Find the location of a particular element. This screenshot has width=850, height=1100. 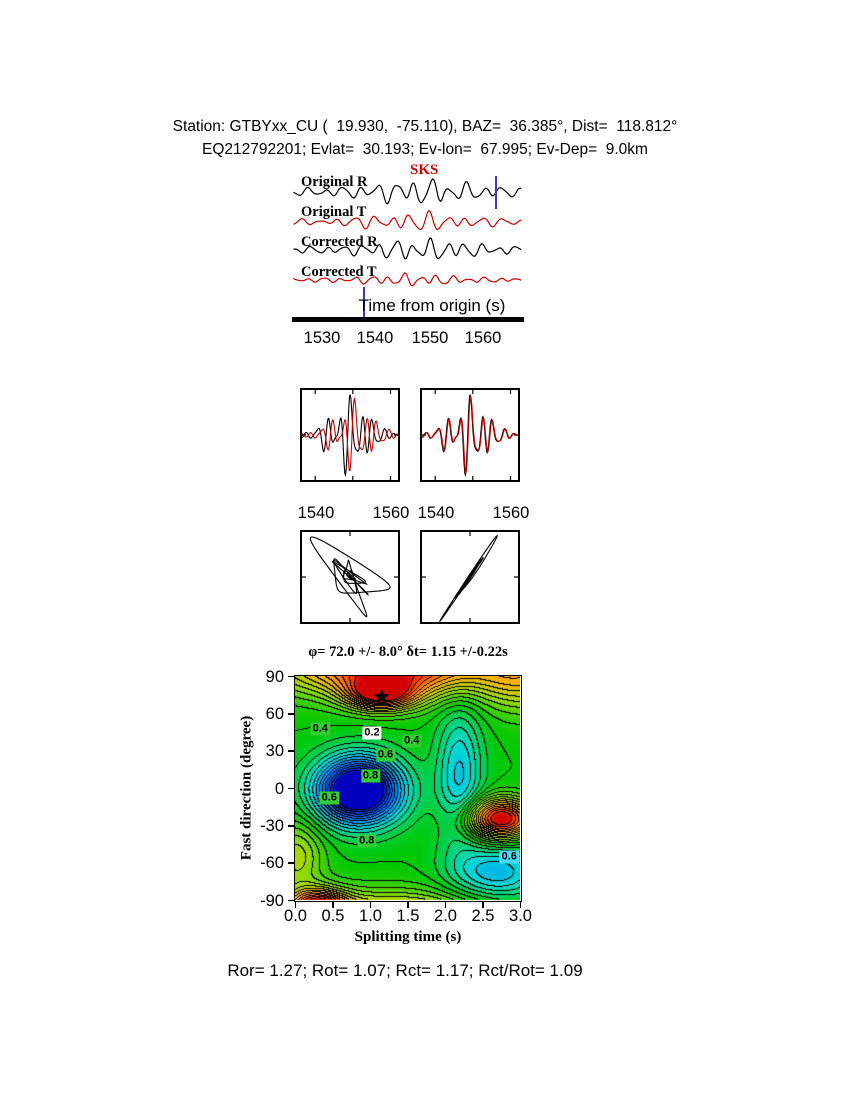

trace-label-original-t: Original T is located at coordinates (334, 212).